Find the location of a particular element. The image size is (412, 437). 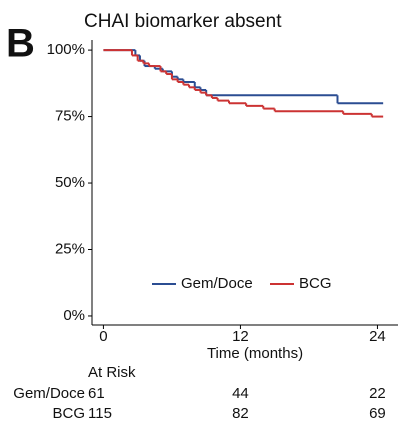

y-tick-label: 25% is located at coordinates (70, 248).